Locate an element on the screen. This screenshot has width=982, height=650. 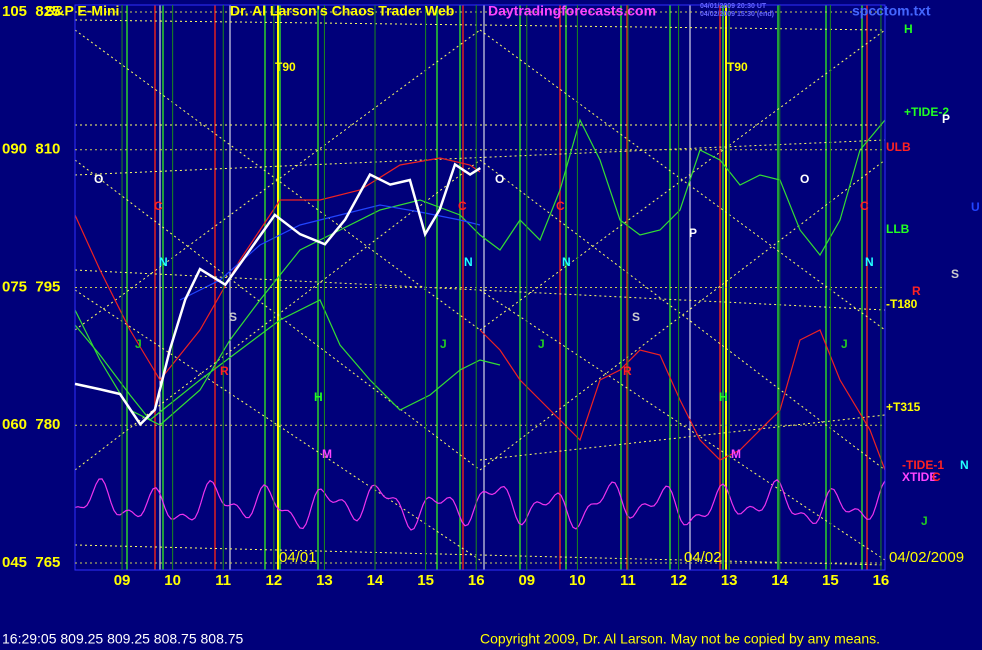
right-label: N is located at coordinates (964, 465).